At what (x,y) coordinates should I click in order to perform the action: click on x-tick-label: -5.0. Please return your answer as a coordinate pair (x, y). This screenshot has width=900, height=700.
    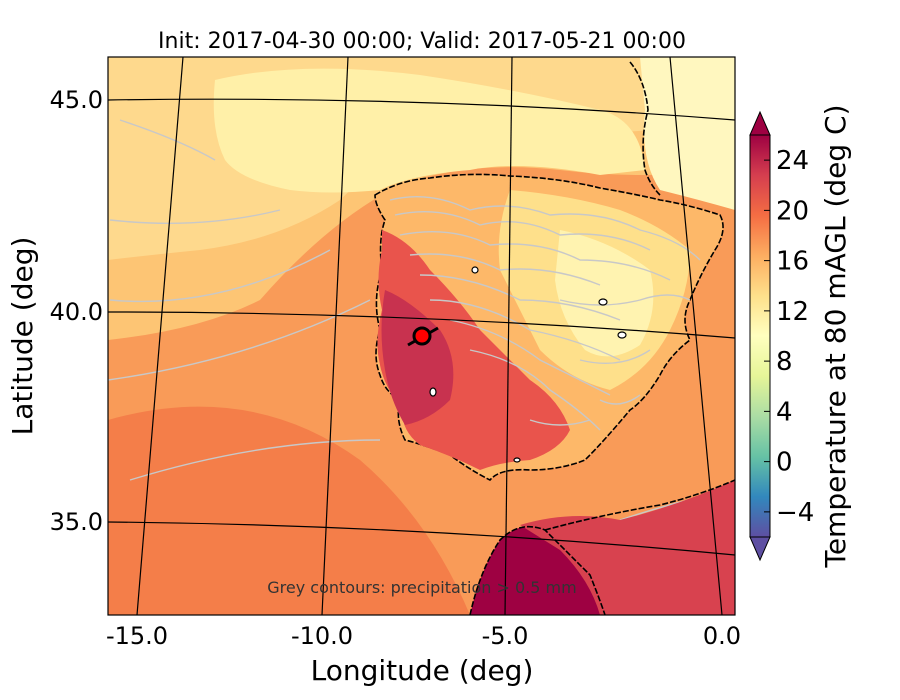
    Looking at the image, I should click on (505, 636).